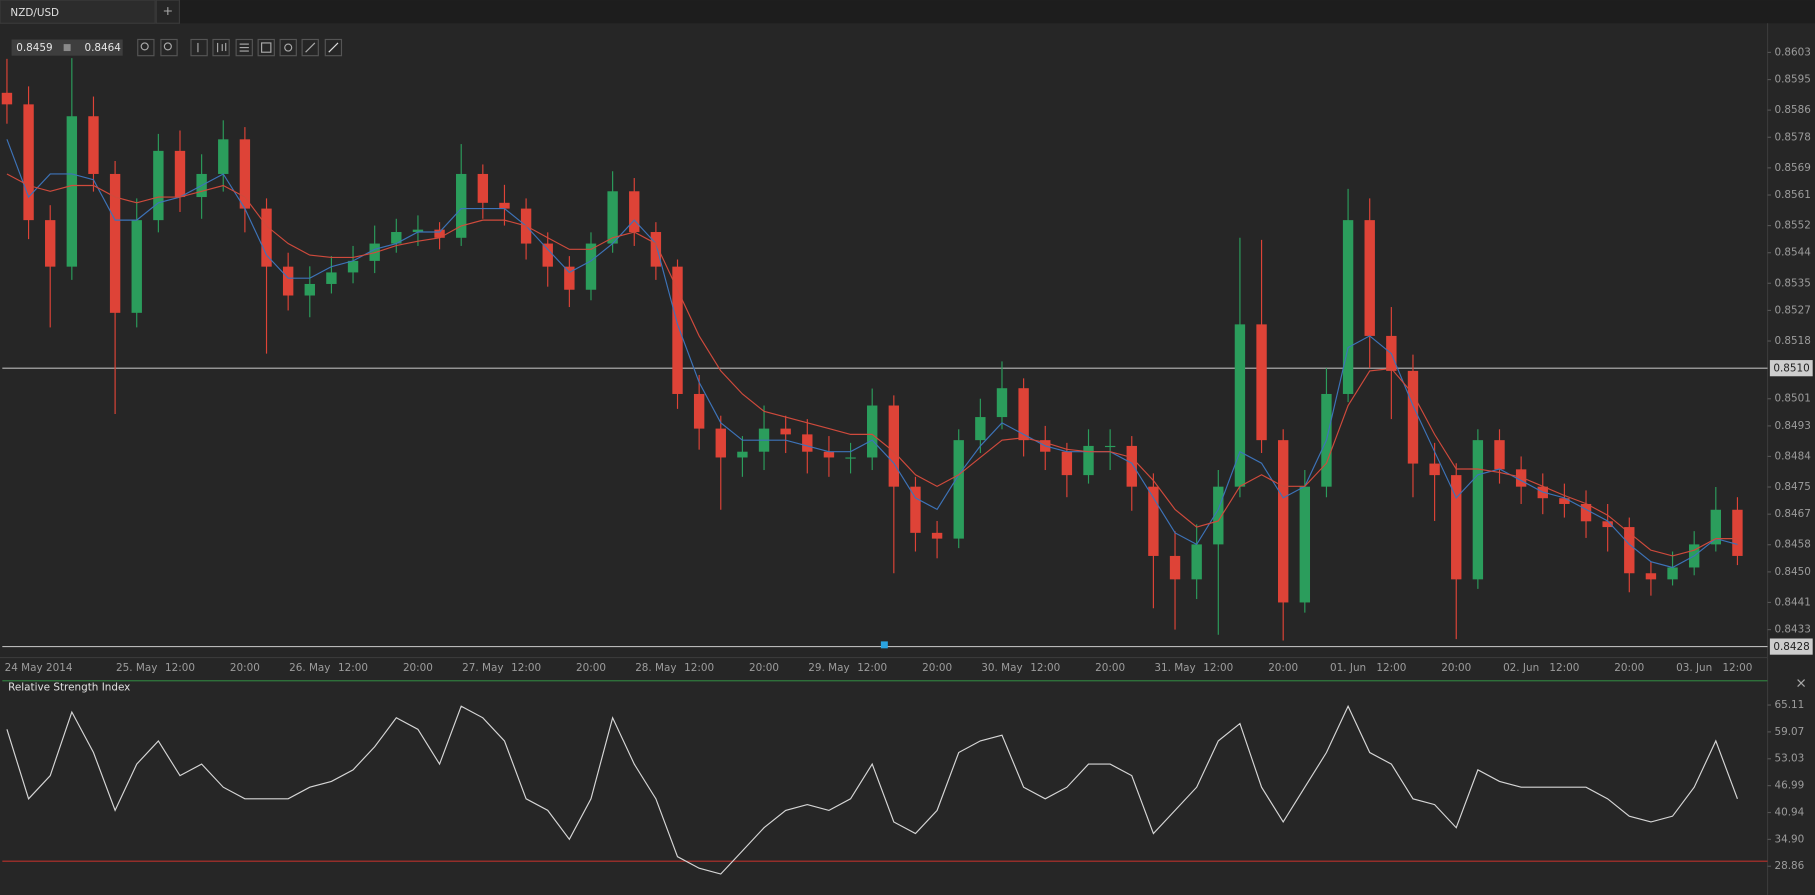  Describe the element at coordinates (309, 668) in the screenshot. I see `x-tick-label: 26. May` at that location.